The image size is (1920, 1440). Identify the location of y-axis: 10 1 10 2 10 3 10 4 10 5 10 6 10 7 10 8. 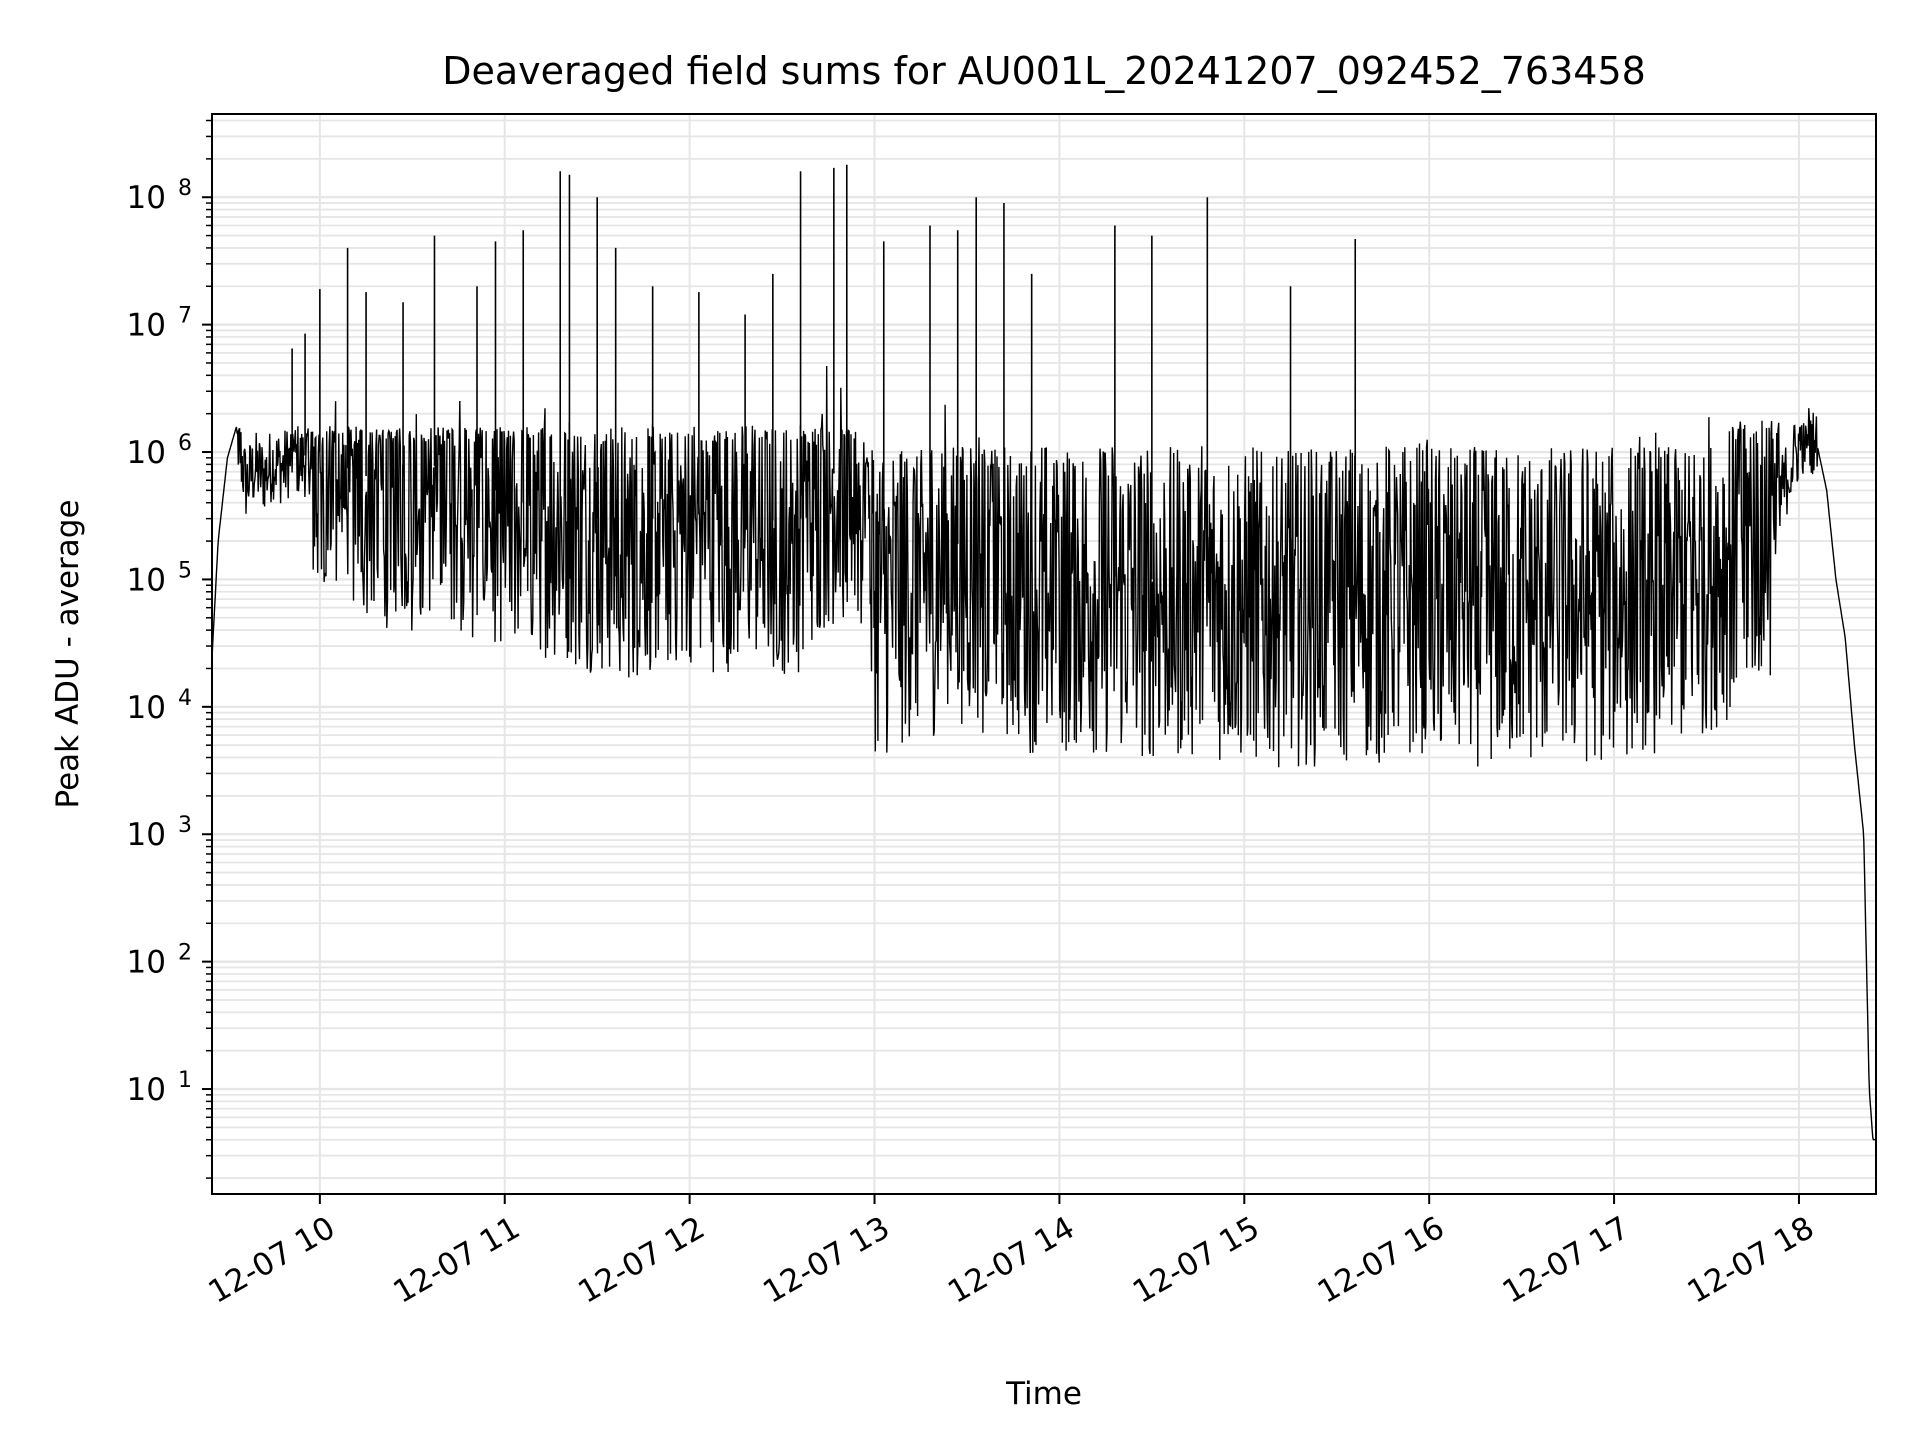
(169, 649).